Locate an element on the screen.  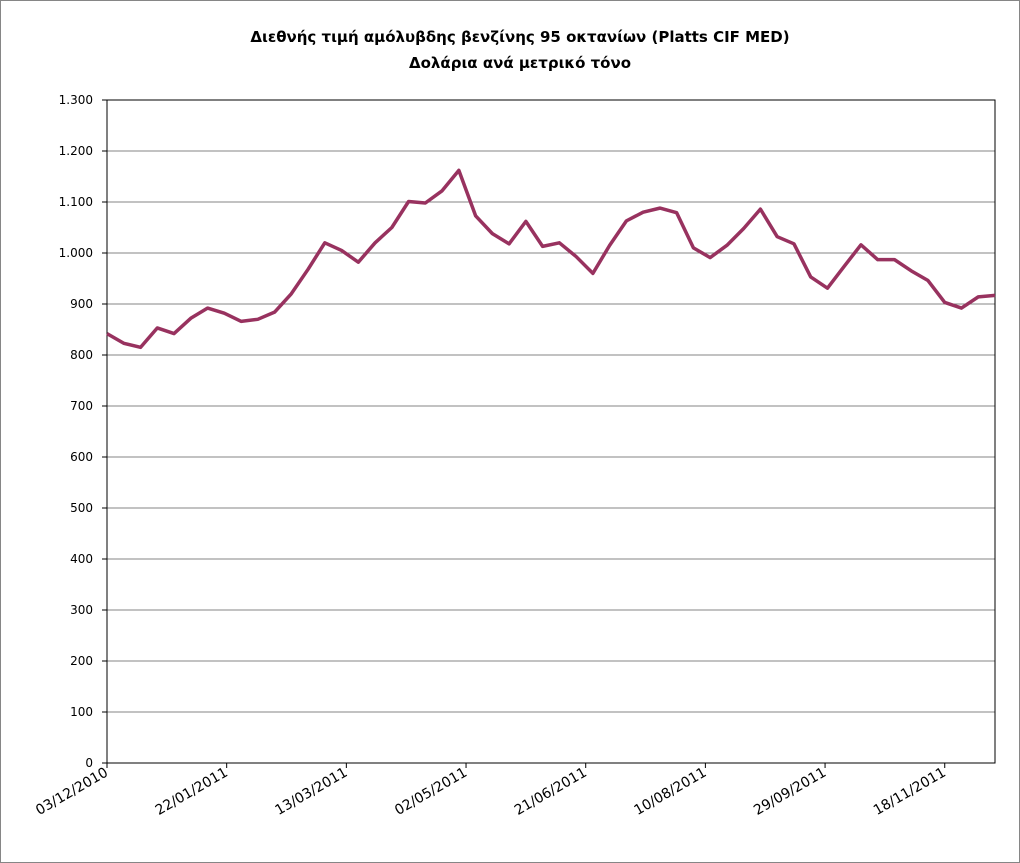
y-tick-label: 500 is located at coordinates (81, 508).